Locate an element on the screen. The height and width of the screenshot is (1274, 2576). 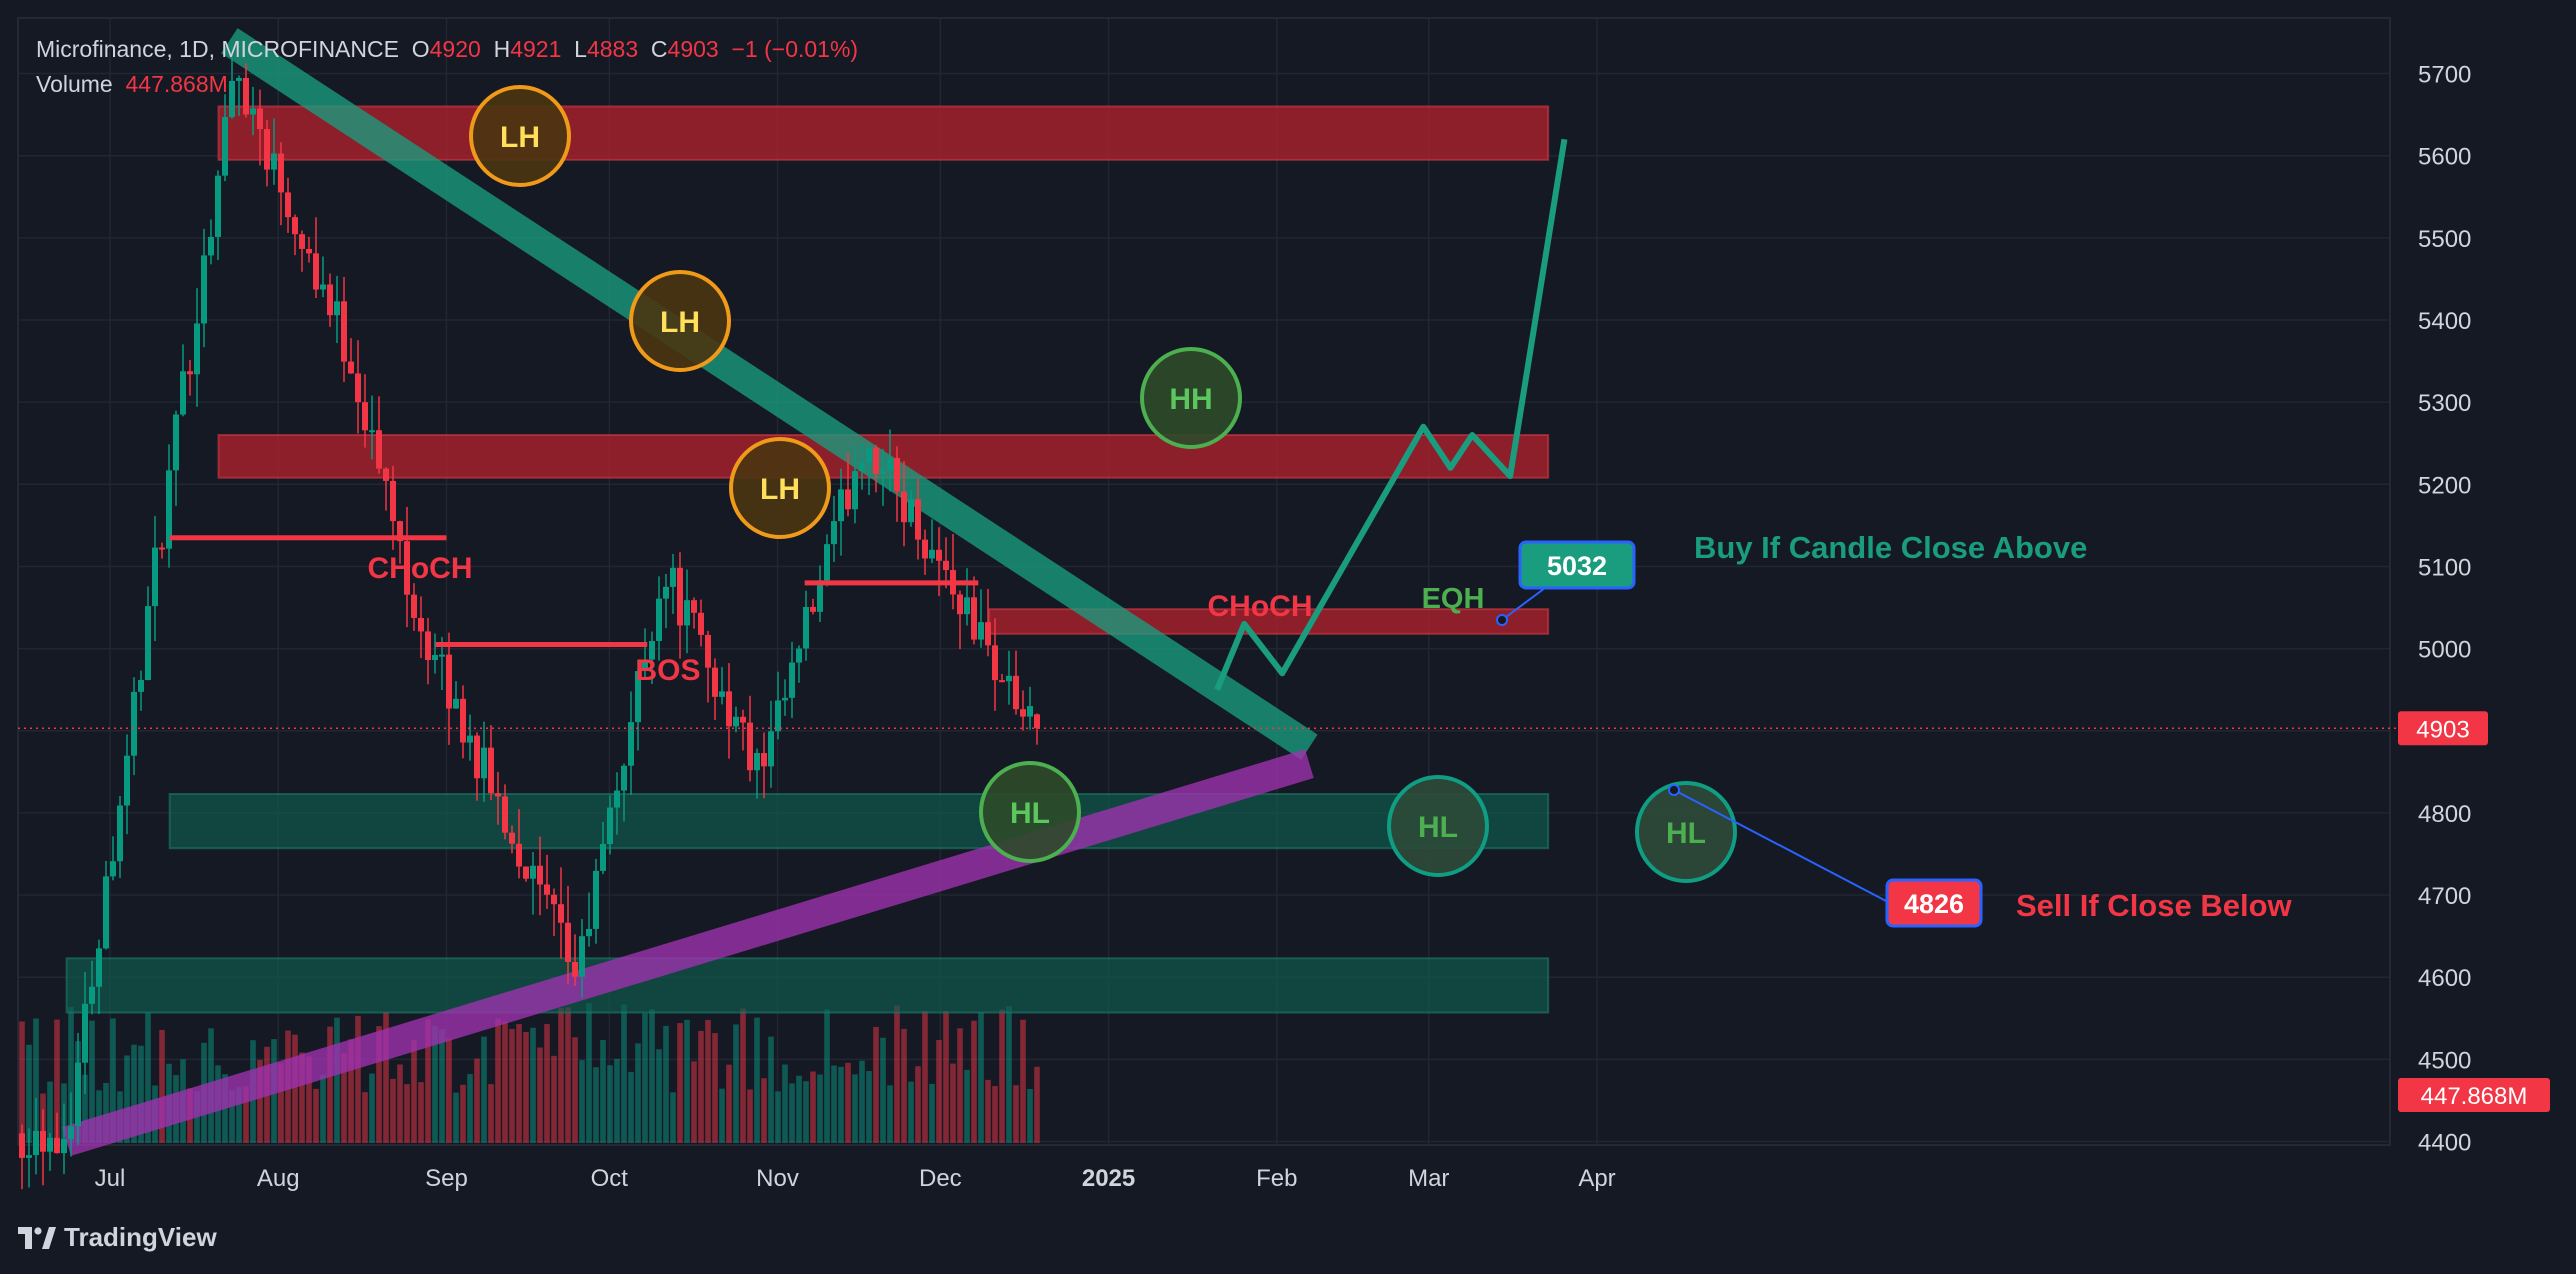
x-tick-label: 2025 is located at coordinates (1108, 1178).